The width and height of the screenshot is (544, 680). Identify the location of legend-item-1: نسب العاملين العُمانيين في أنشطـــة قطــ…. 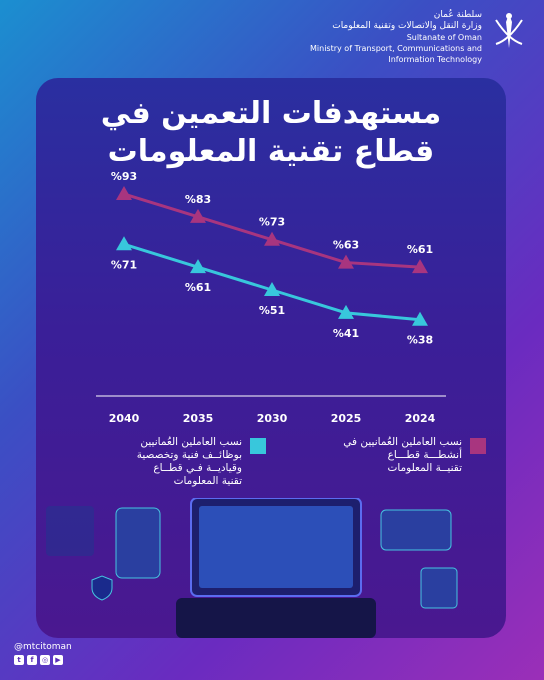
(391, 455).